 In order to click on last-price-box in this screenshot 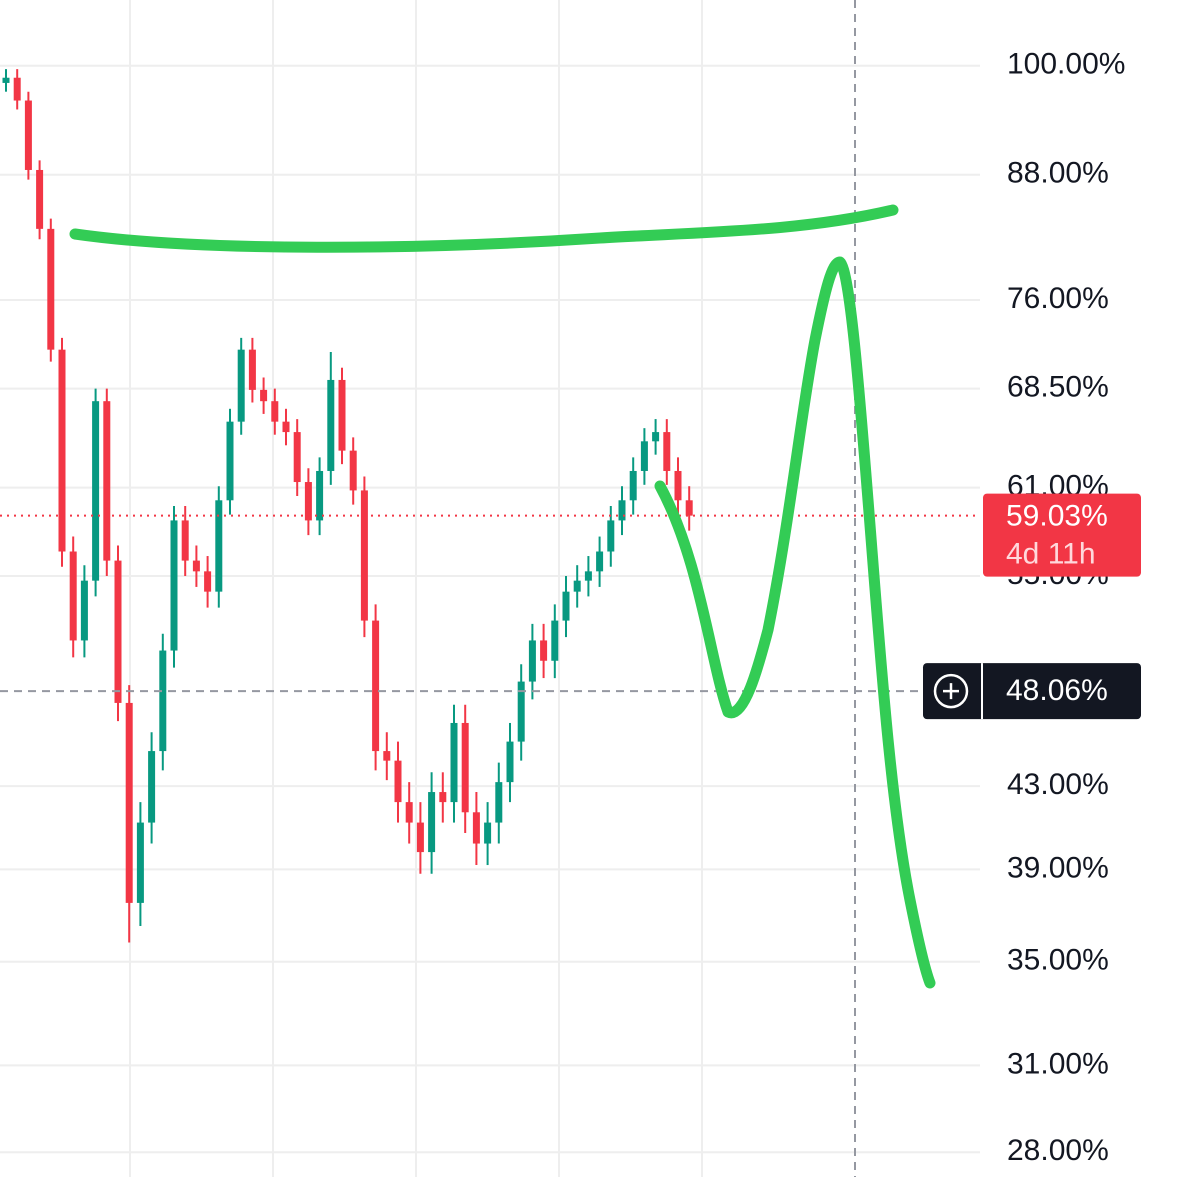, I will do `click(1062, 535)`.